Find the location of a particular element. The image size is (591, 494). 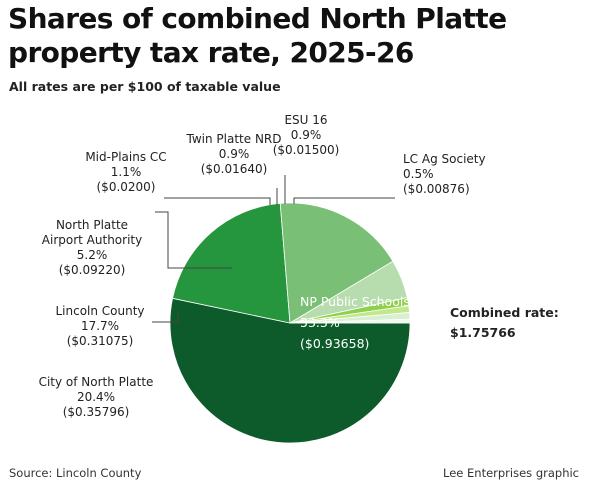

leader-line-north-platte-airport-authority is located at coordinates (193, 240).